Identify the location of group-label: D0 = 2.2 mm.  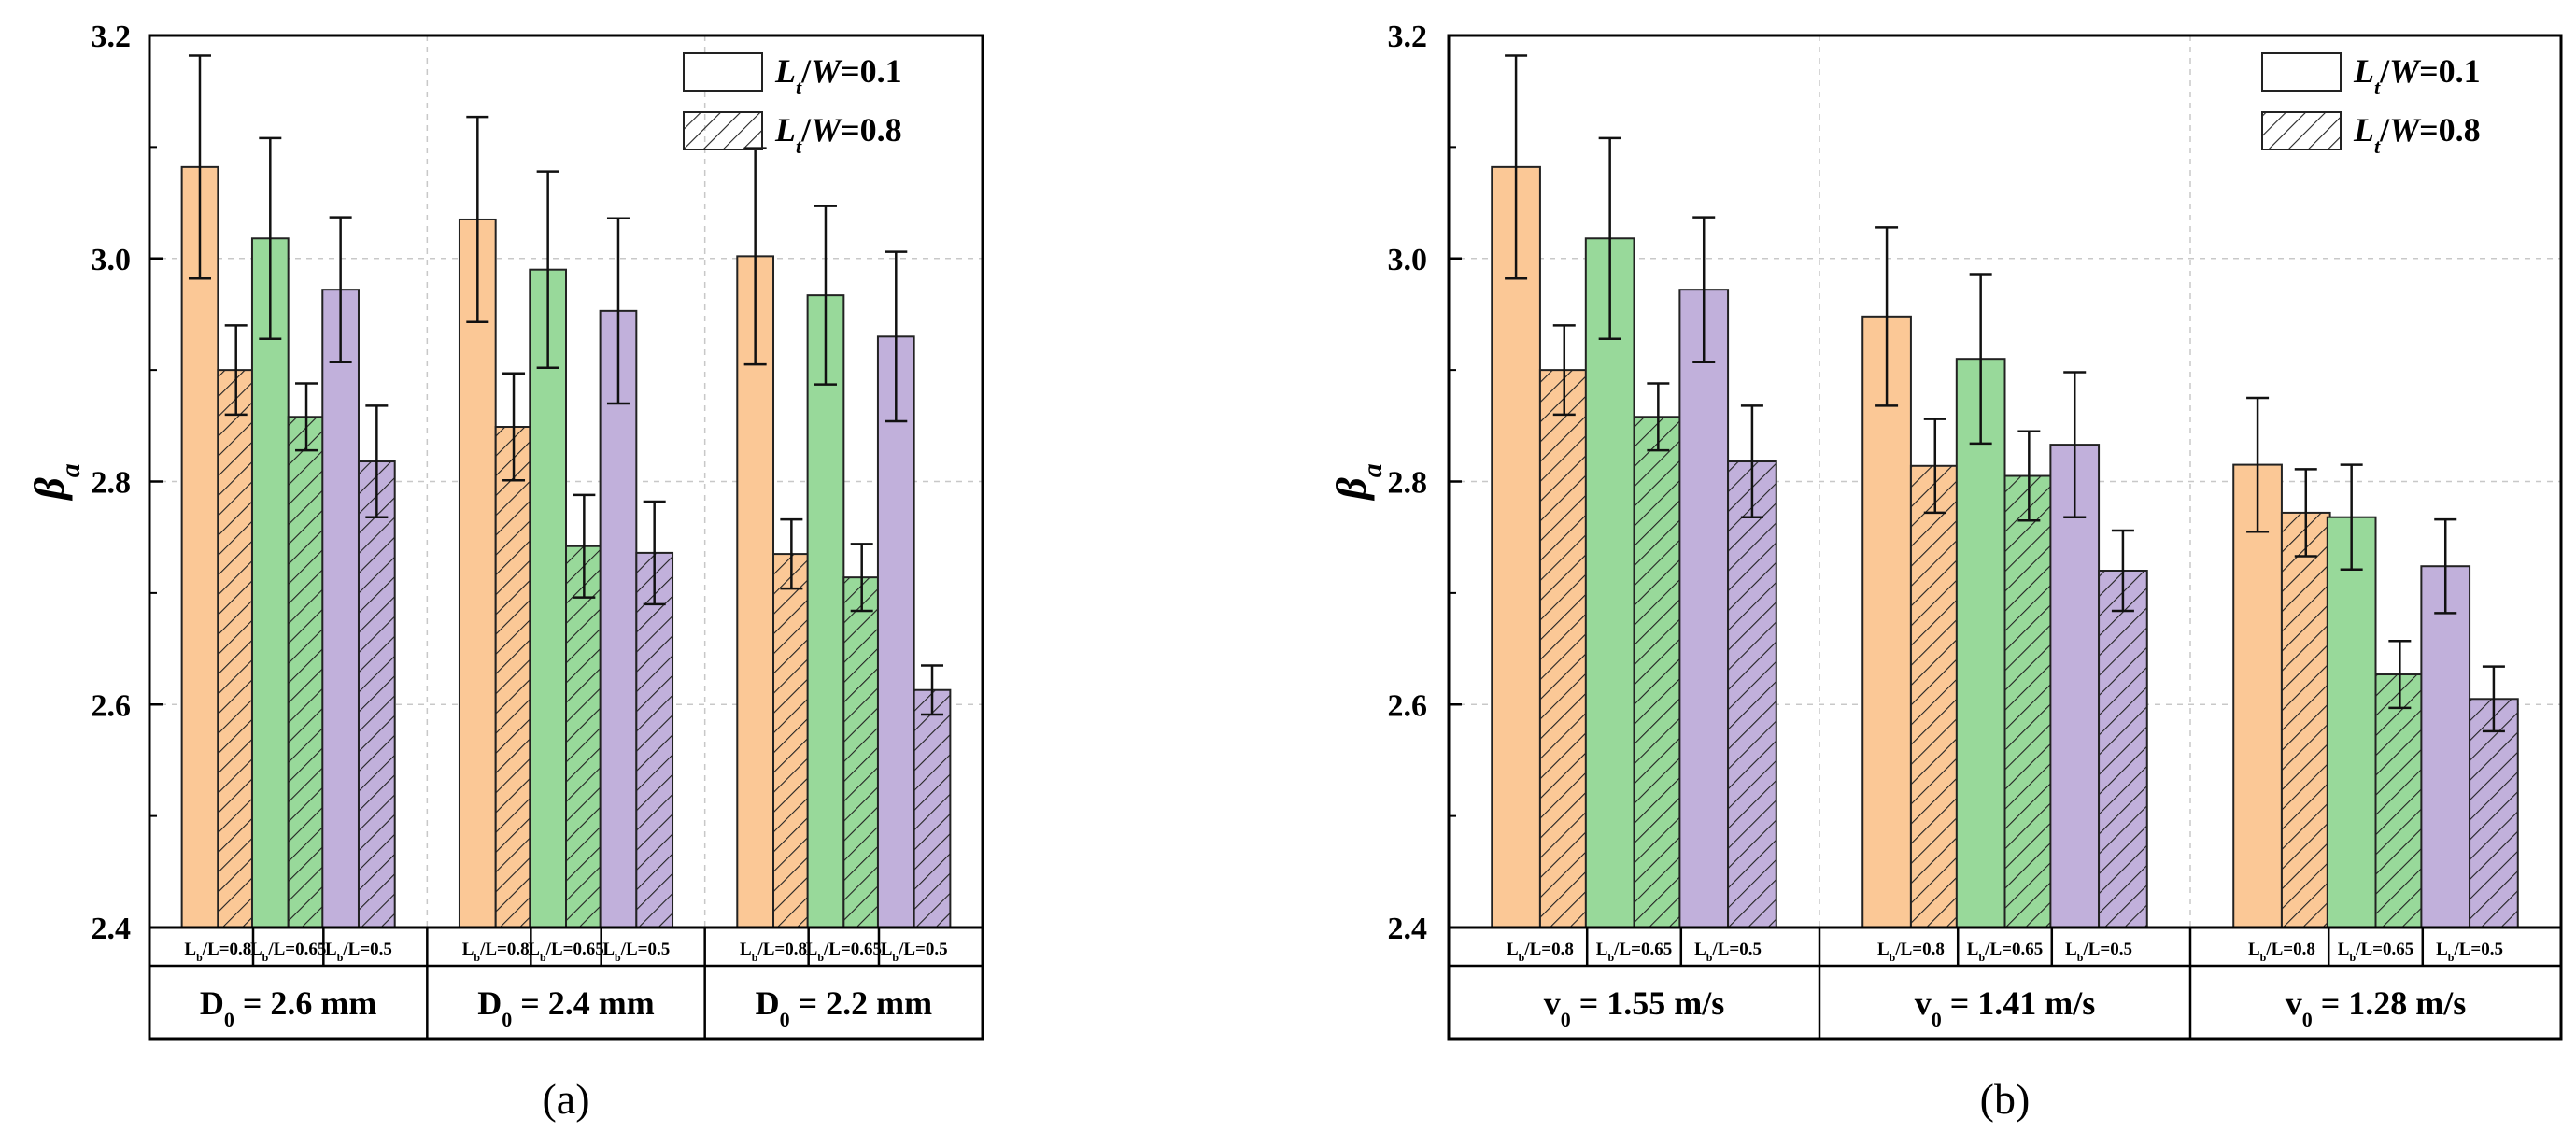
(844, 1008).